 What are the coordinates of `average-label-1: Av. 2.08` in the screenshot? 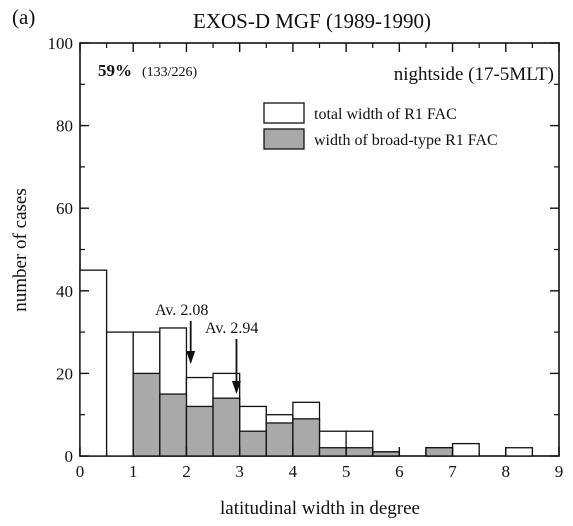 It's located at (181, 310).